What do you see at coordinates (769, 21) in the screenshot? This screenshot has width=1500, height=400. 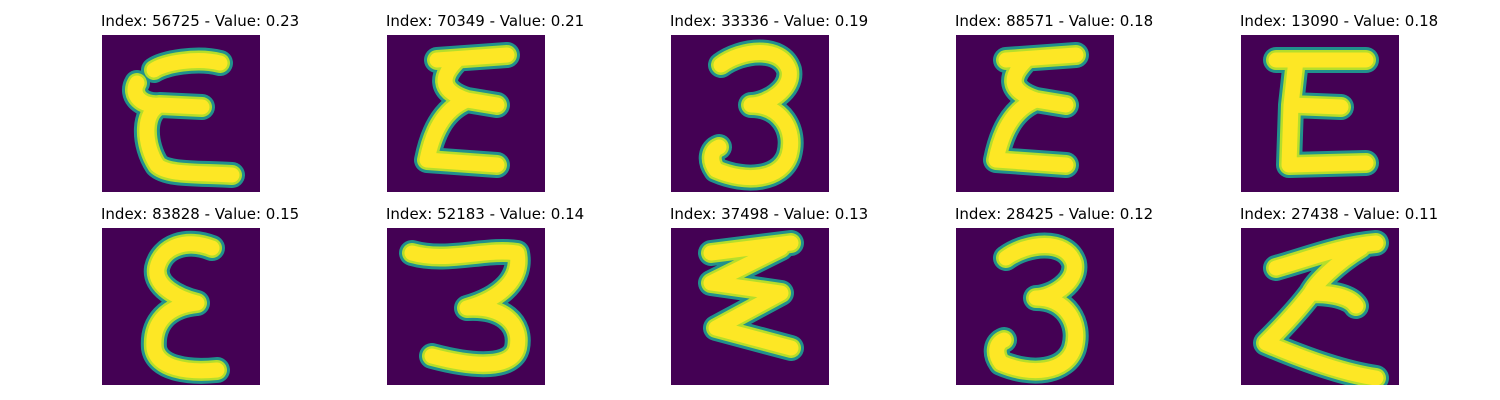 I see `panel-title: Index: 33336 - Value: 0.19` at bounding box center [769, 21].